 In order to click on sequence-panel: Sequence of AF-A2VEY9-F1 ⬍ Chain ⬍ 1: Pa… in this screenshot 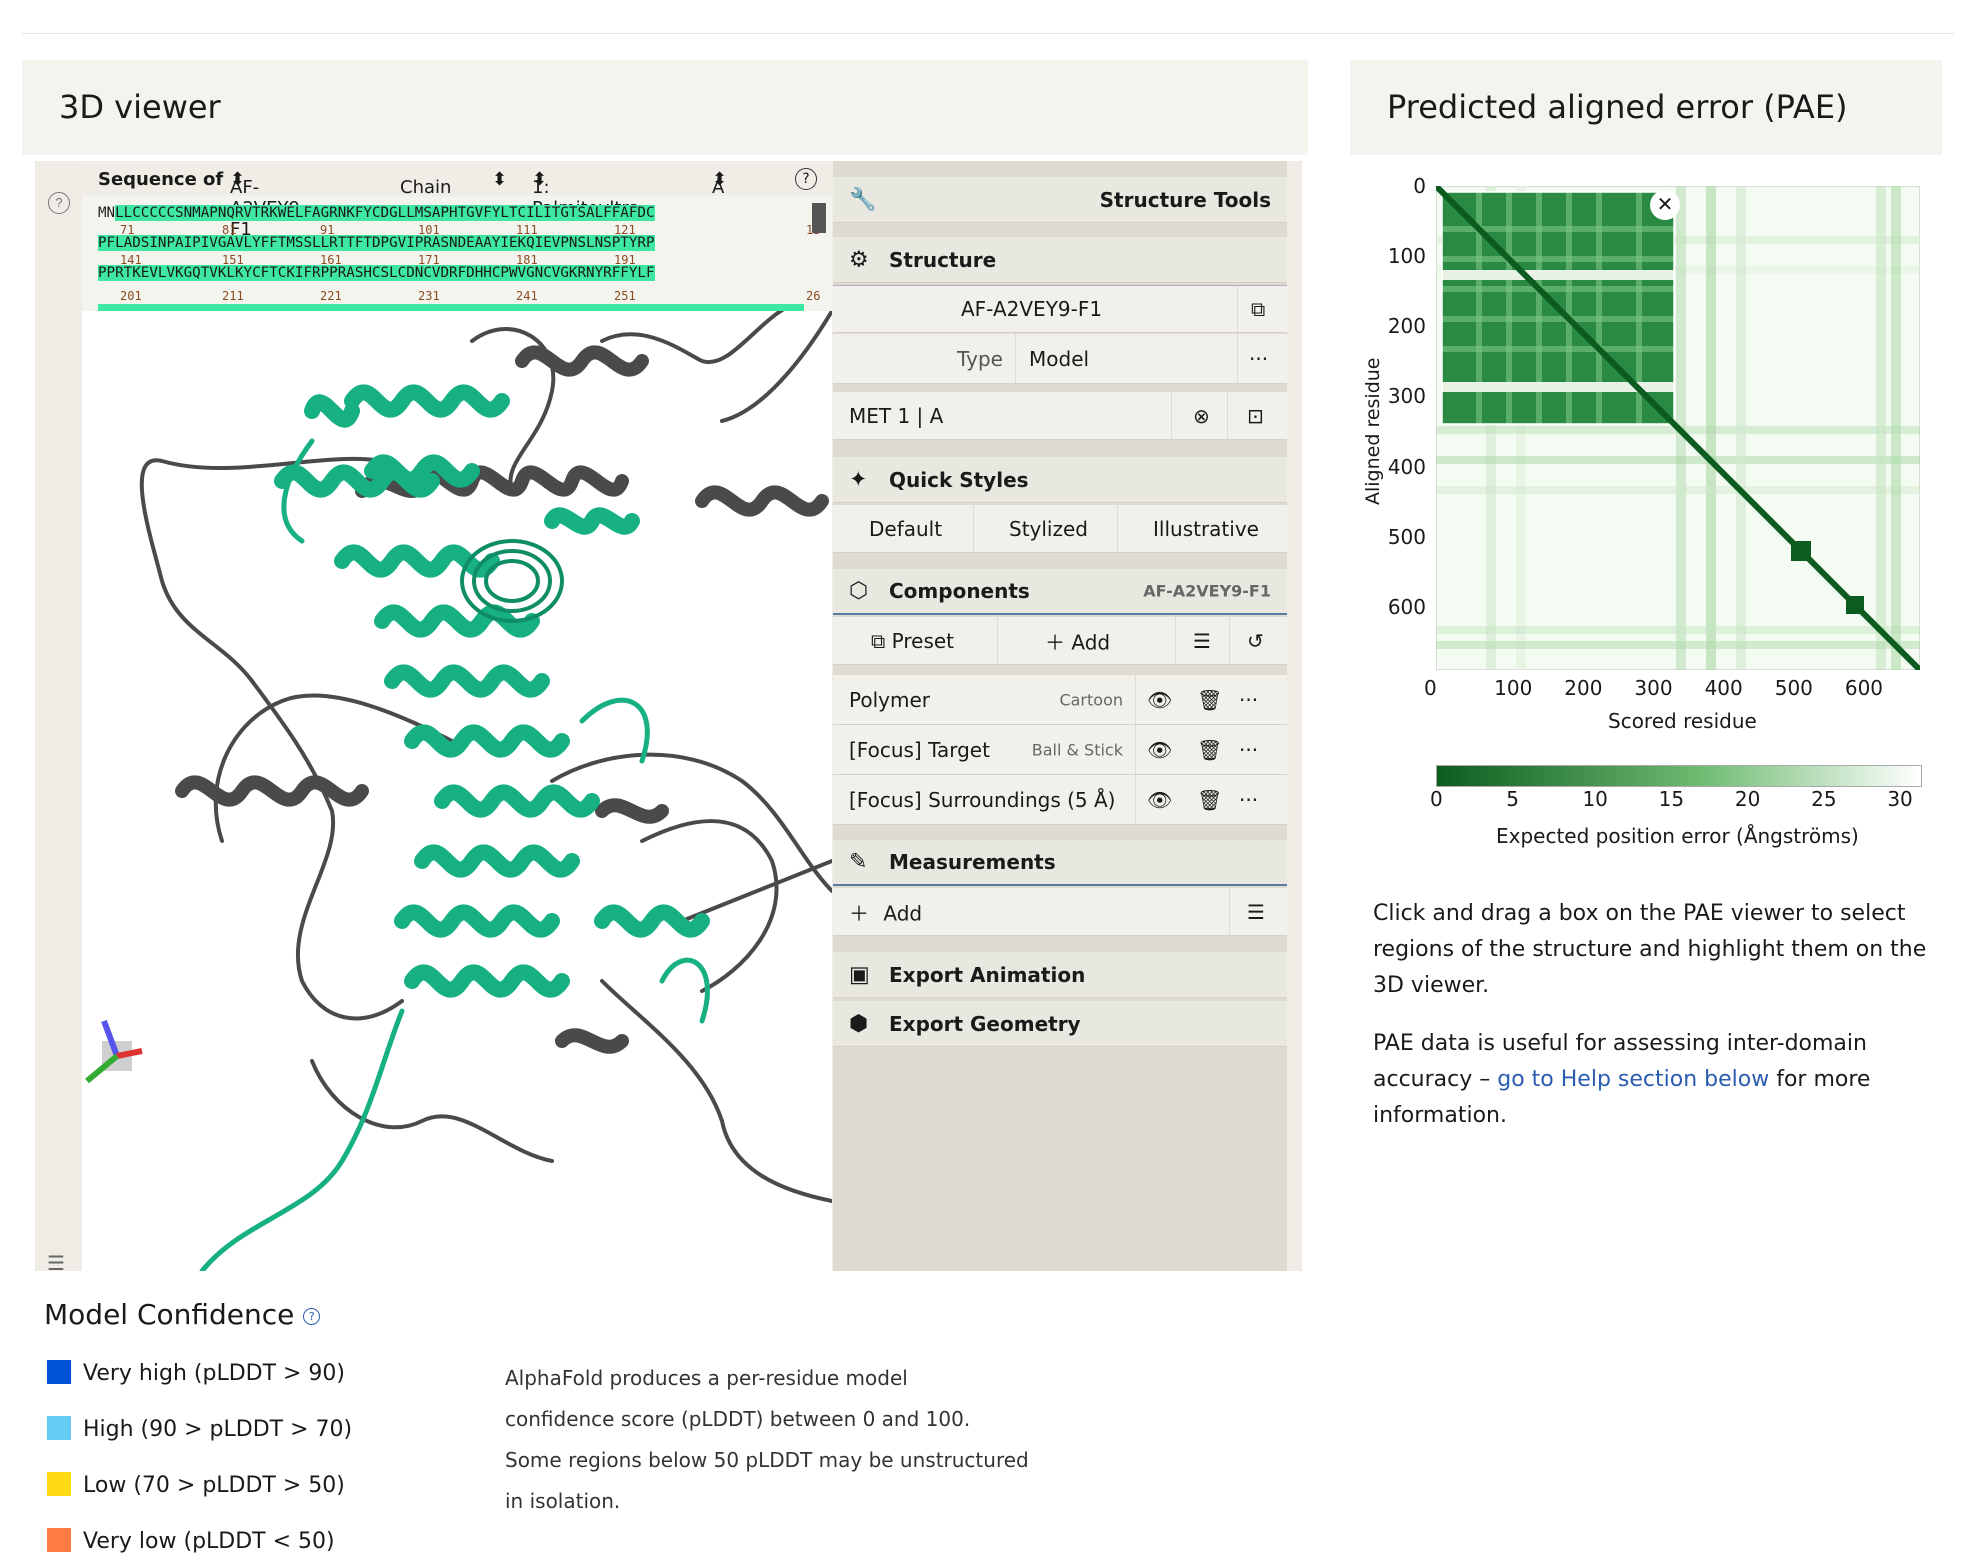, I will do `click(457, 236)`.